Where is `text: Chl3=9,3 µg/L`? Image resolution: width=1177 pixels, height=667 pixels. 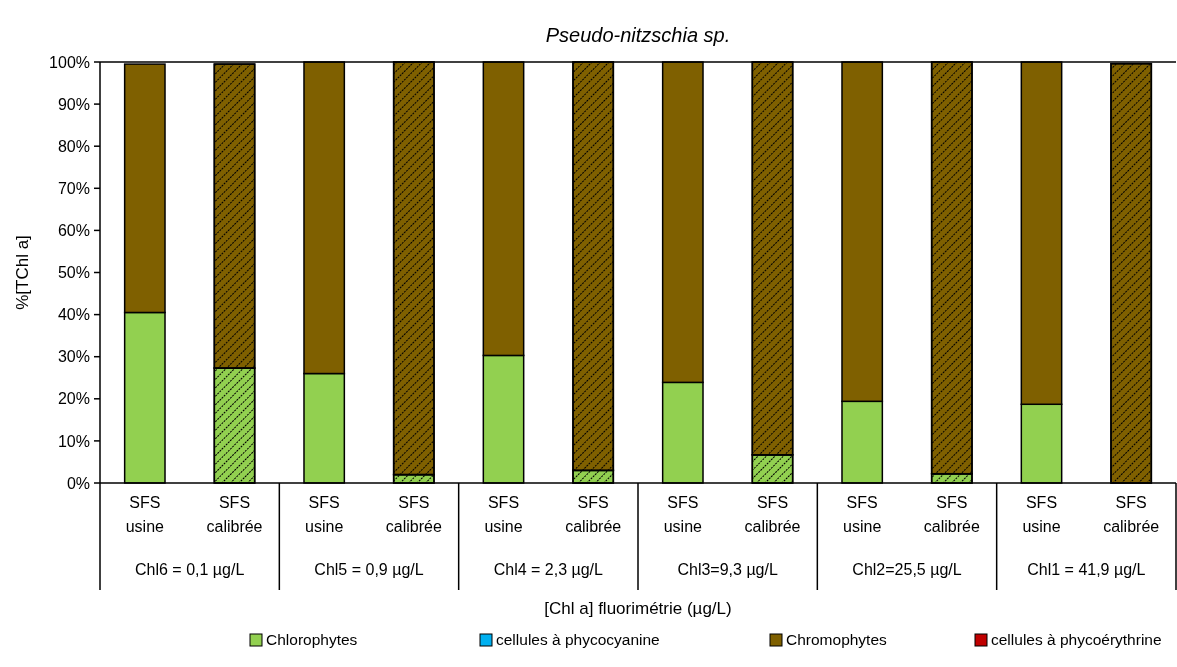
text: Chl3=9,3 µg/L is located at coordinates (727, 569).